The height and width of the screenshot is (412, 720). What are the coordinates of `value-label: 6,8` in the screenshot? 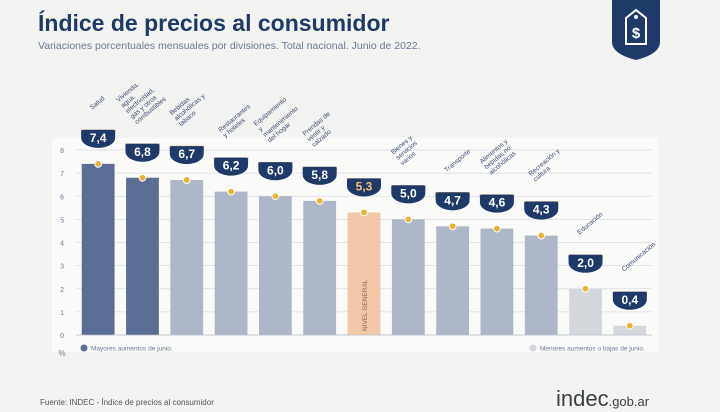 It's located at (142, 152).